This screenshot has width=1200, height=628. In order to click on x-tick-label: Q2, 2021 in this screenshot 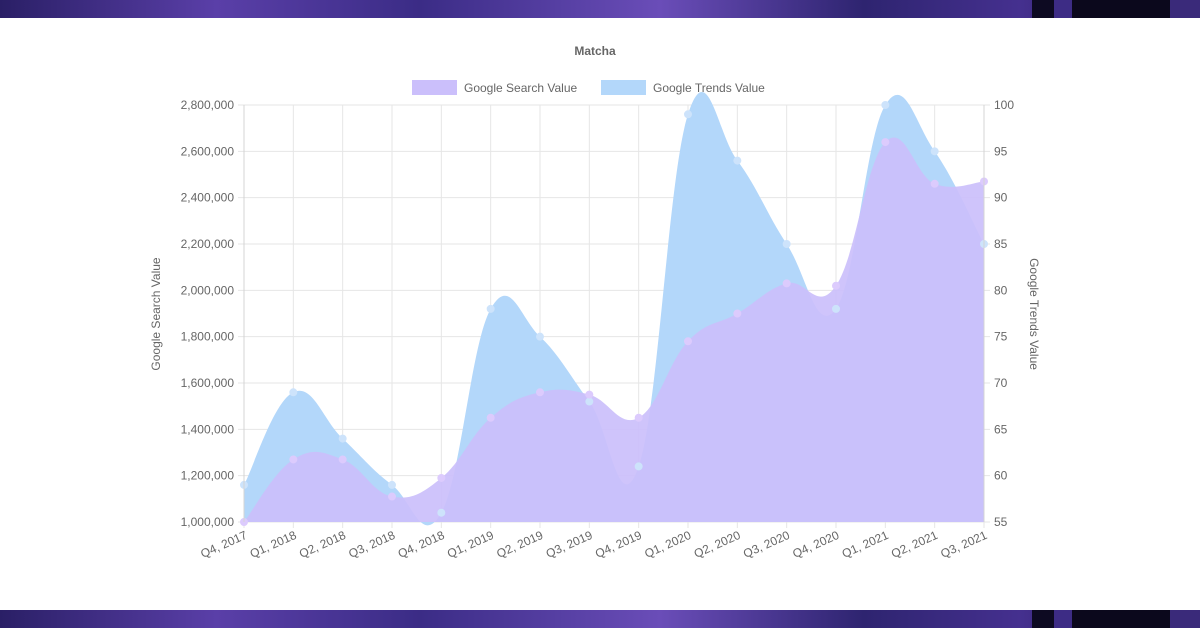, I will do `click(914, 544)`.